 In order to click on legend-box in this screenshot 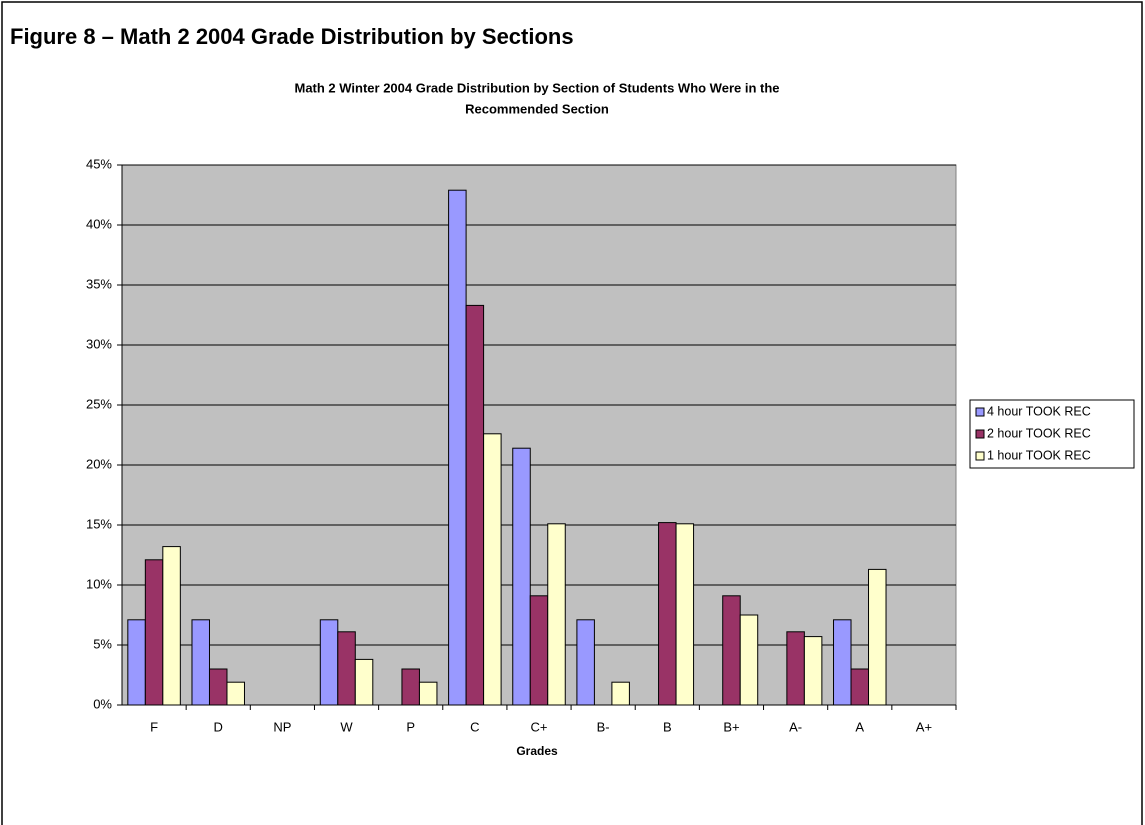, I will do `click(1052, 434)`.